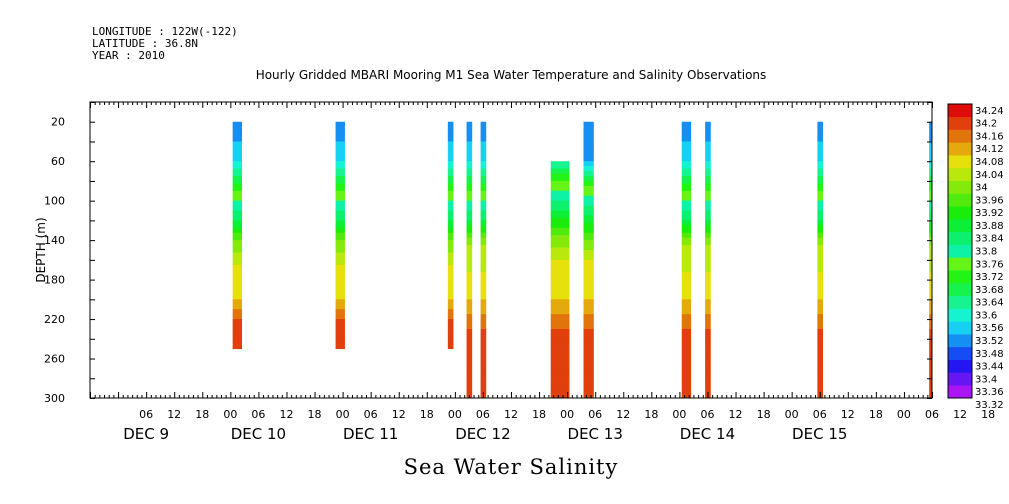  Describe the element at coordinates (989, 149) in the screenshot. I see `colorbar-label: 34.12` at that location.